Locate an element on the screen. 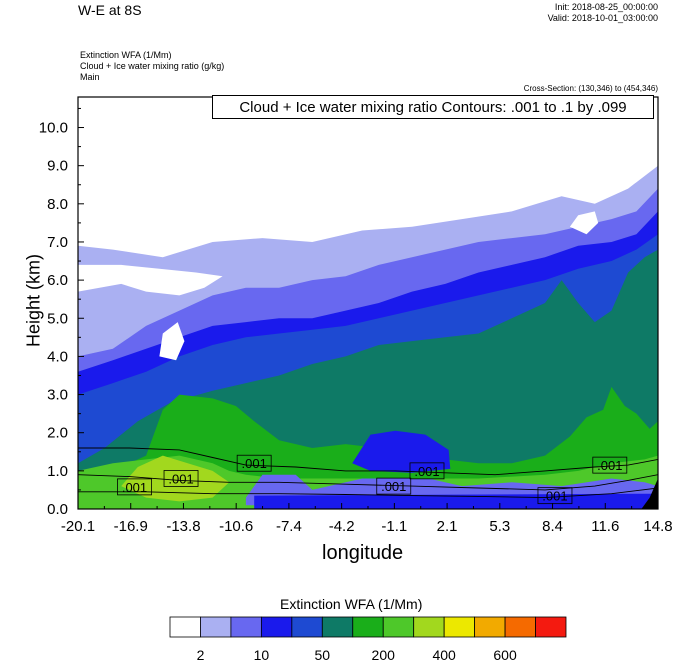 This screenshot has height=667, width=674. contour-labels: .001 .001 .001 .001 .001 .001 .001 is located at coordinates (372, 479).